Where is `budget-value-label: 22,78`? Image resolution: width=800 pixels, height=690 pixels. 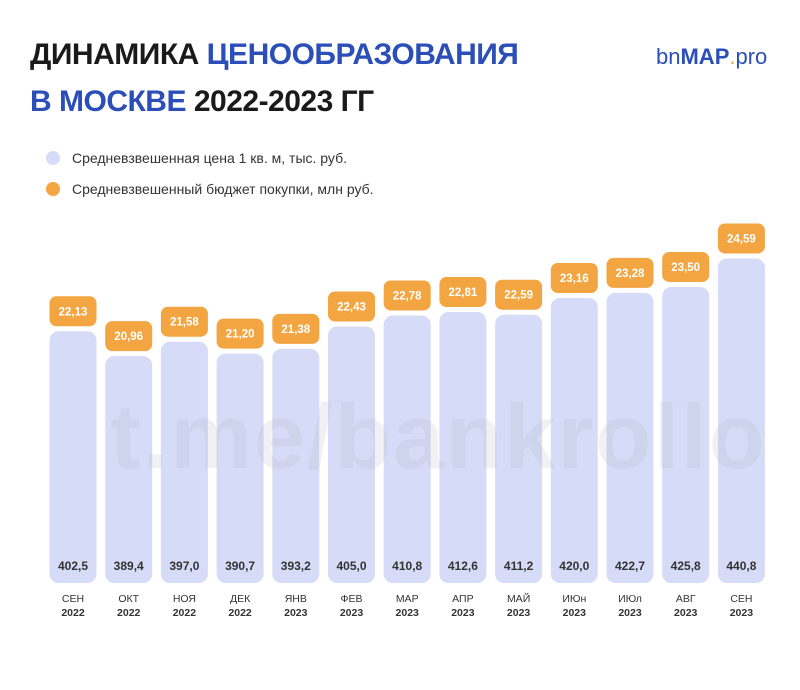 budget-value-label: 22,78 is located at coordinates (407, 296).